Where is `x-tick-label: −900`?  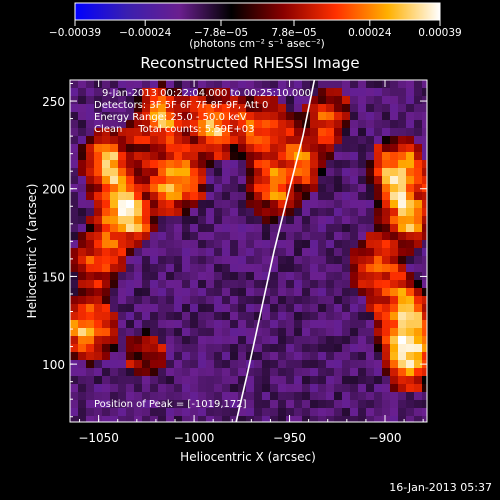 x-tick-label: −900 is located at coordinates (385, 438).